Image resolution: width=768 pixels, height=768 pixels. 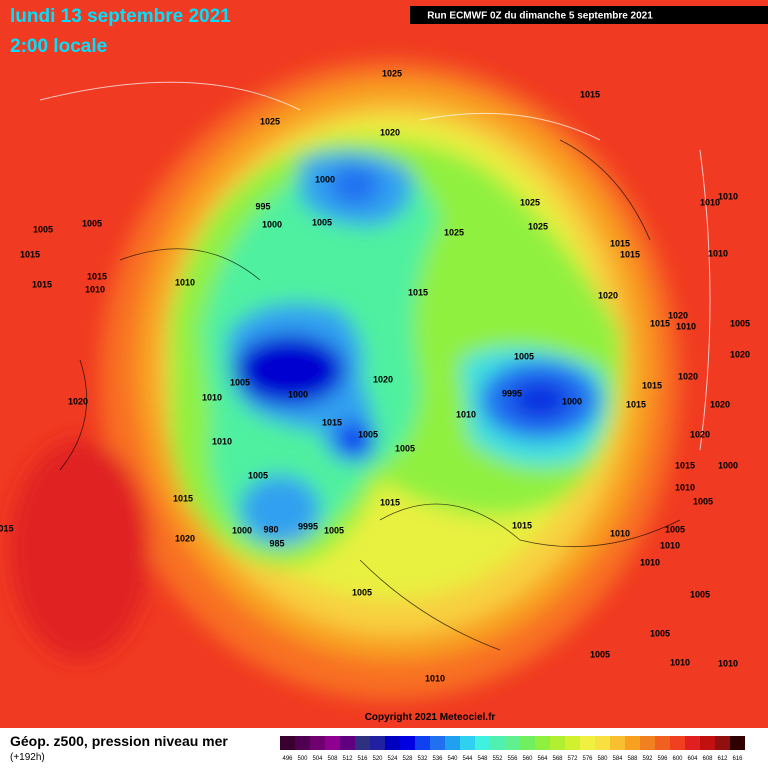 I want to click on scale-label: 584, so click(x=617, y=759).